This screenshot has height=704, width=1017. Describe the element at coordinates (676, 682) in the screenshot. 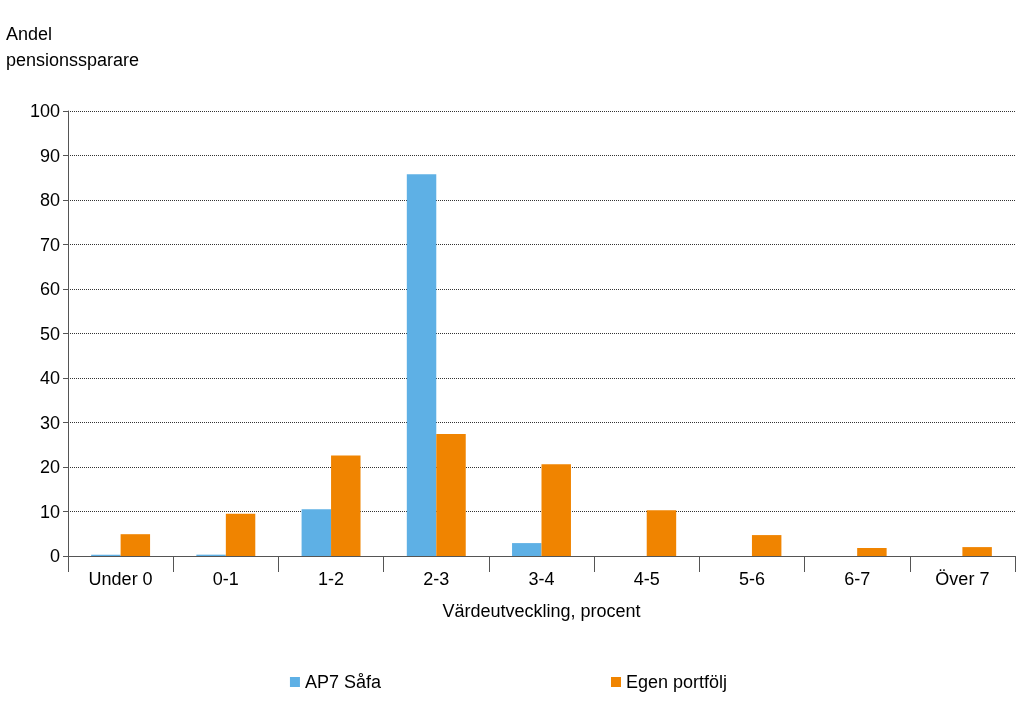

I see `legend-label: Egen portfölj` at that location.